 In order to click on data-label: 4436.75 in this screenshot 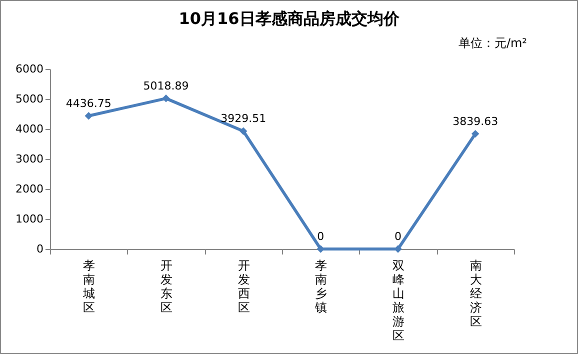, I will do `click(89, 103)`.